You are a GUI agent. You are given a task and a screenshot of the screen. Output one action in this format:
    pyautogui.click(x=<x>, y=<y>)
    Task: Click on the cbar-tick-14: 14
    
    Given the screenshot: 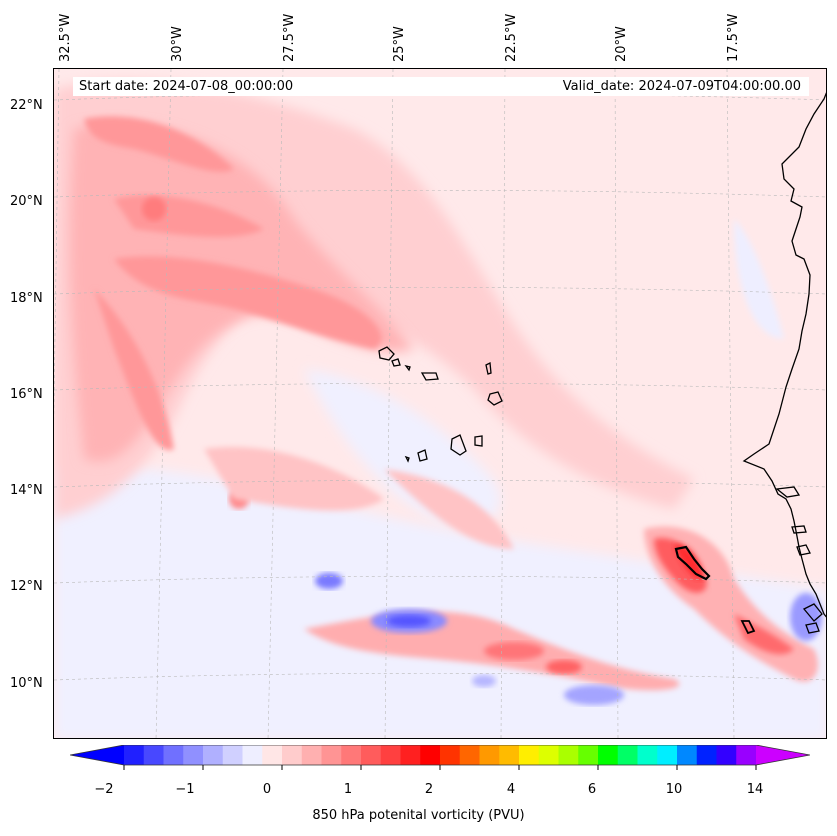 What is the action you would take?
    pyautogui.click(x=755, y=789)
    